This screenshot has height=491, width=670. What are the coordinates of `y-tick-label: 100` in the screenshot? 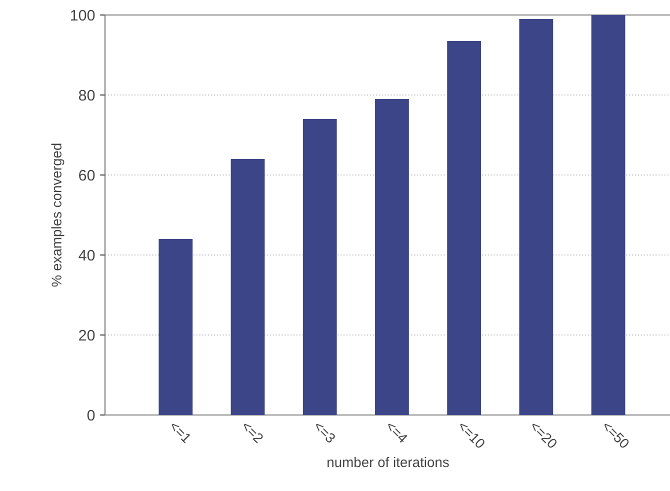 It's located at (82, 15).